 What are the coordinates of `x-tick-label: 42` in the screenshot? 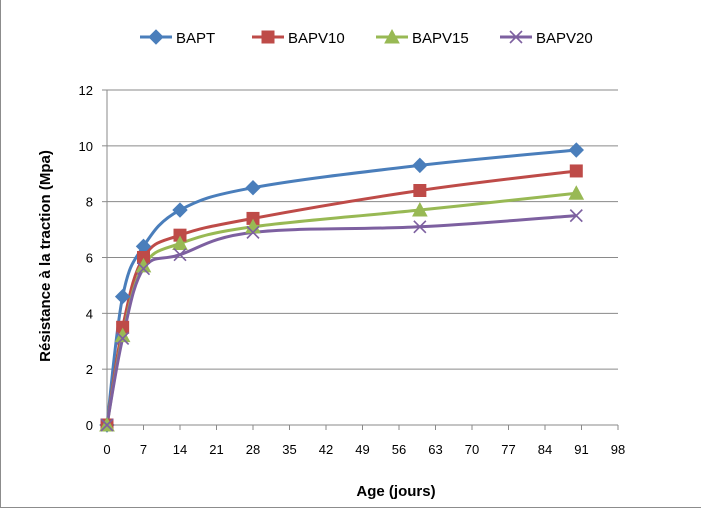 It's located at (326, 449).